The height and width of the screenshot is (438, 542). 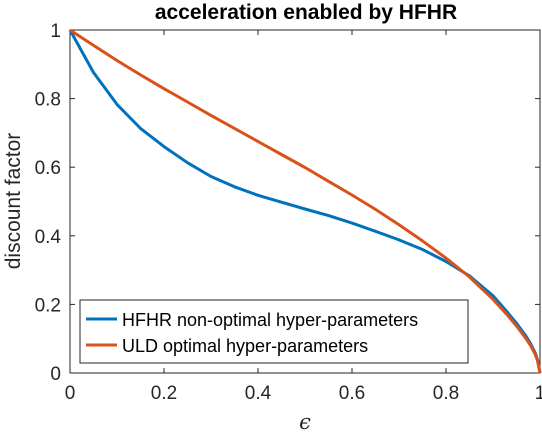 What do you see at coordinates (55, 31) in the screenshot?
I see `y-tick-label: 1` at bounding box center [55, 31].